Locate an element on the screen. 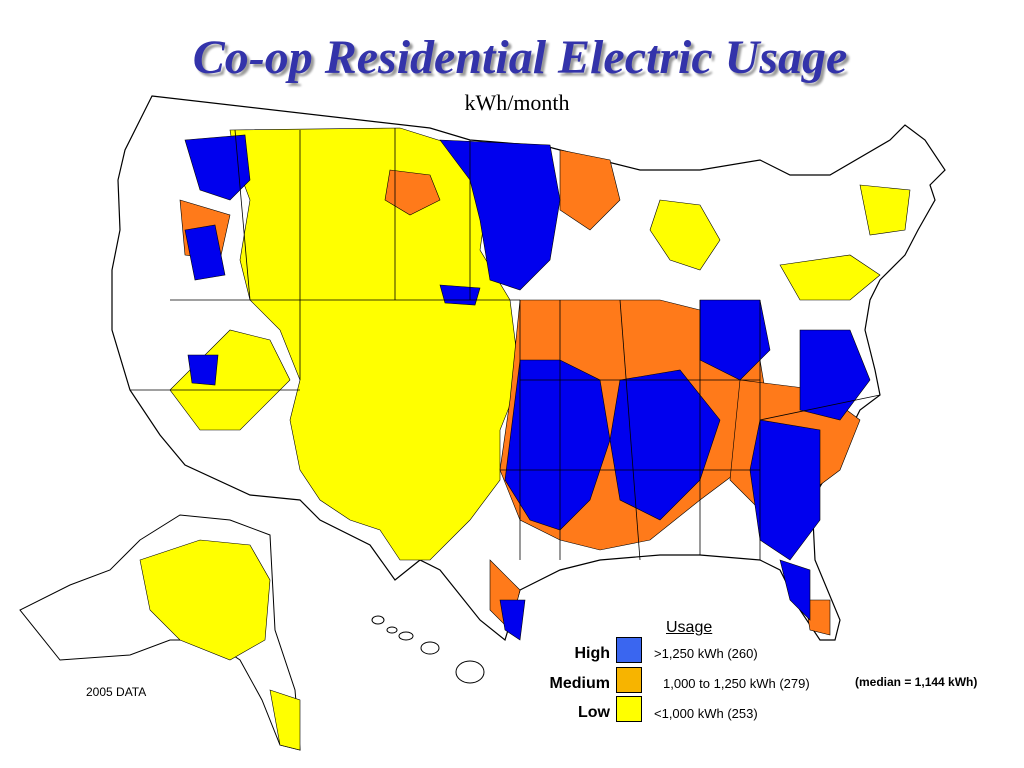 This screenshot has height=768, width=1024. legend-swatch-low is located at coordinates (629, 709).